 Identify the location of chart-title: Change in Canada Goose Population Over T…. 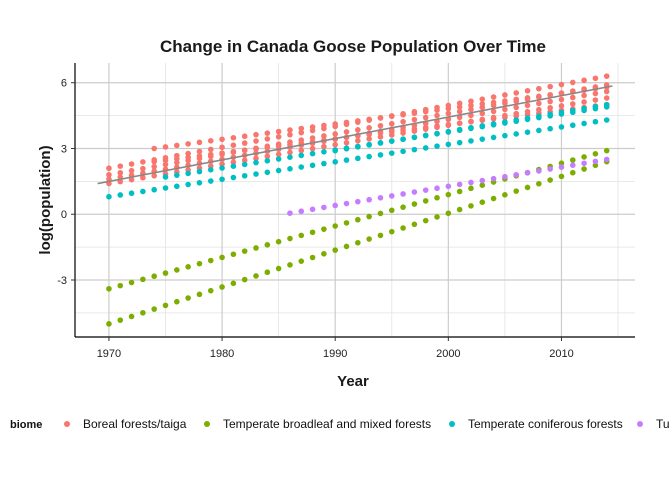
(353, 46).